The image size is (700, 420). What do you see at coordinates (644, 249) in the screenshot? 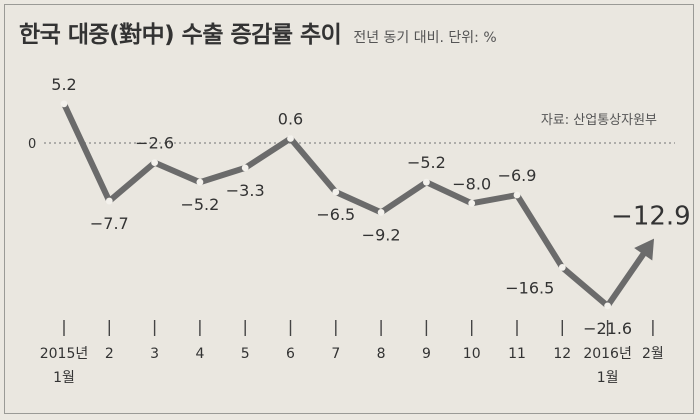
I see `series-arrow-head` at bounding box center [644, 249].